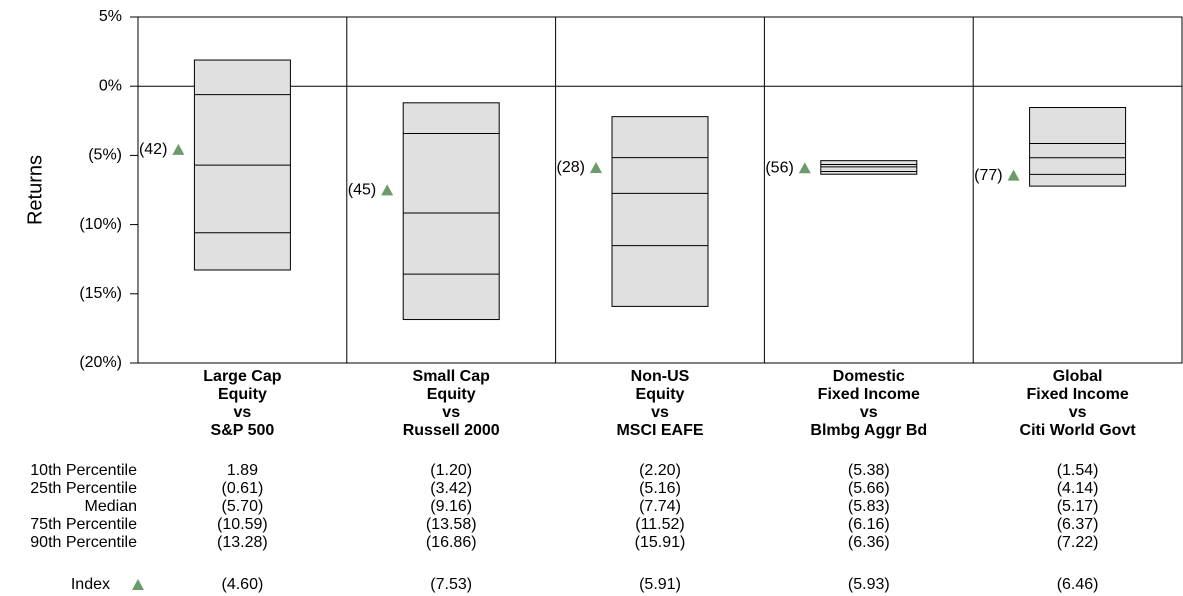 The height and width of the screenshot is (596, 1183). Describe the element at coordinates (83, 542) in the screenshot. I see `row-label: 90th Percentile` at that location.